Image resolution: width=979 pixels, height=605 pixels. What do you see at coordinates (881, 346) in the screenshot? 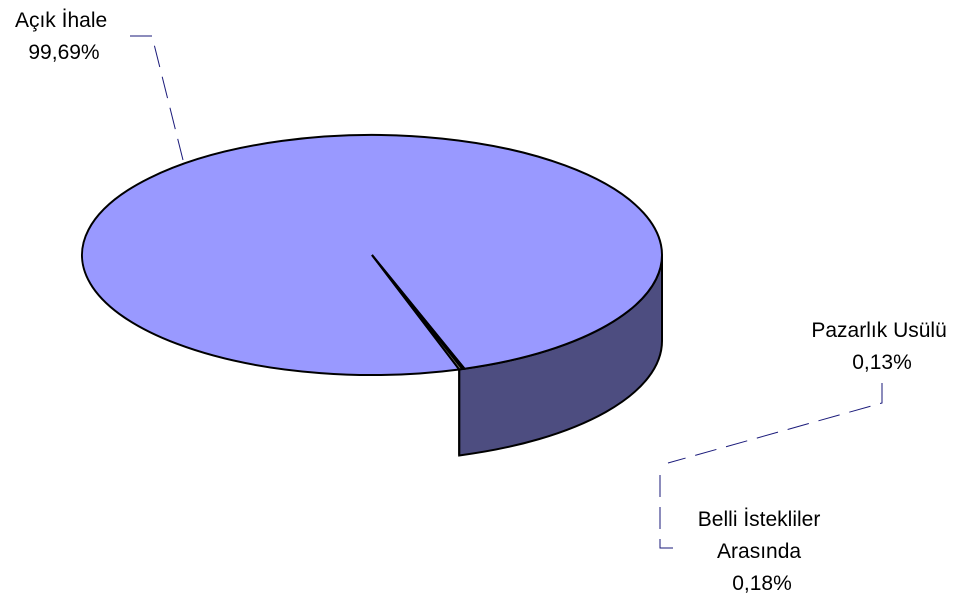
I see `label-pazarlik-usulu: Pazarlık Usülü 0,13%` at bounding box center [881, 346].